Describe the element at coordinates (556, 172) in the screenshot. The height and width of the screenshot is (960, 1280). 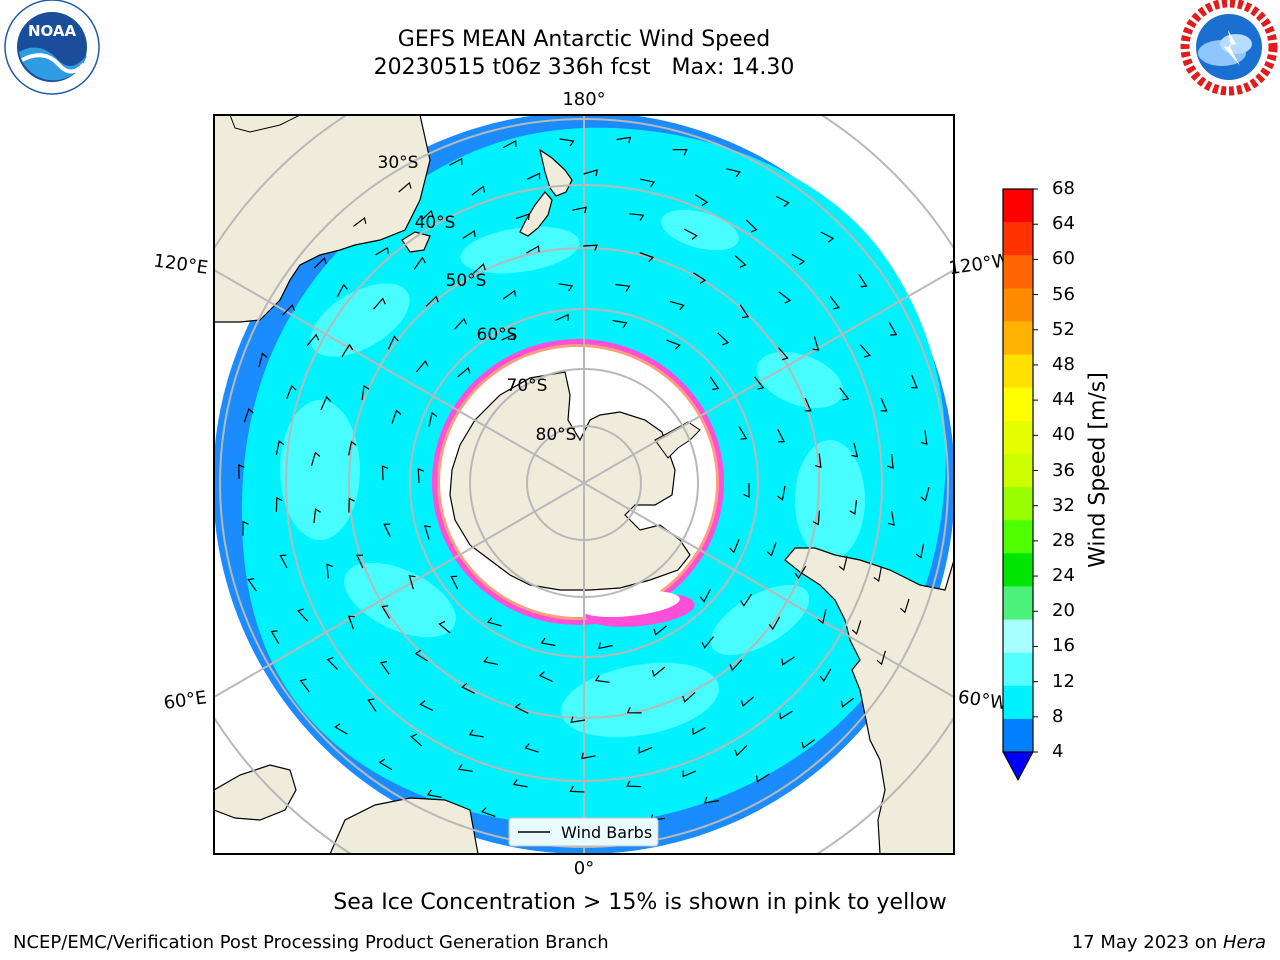
I see `land-nz-north` at that location.